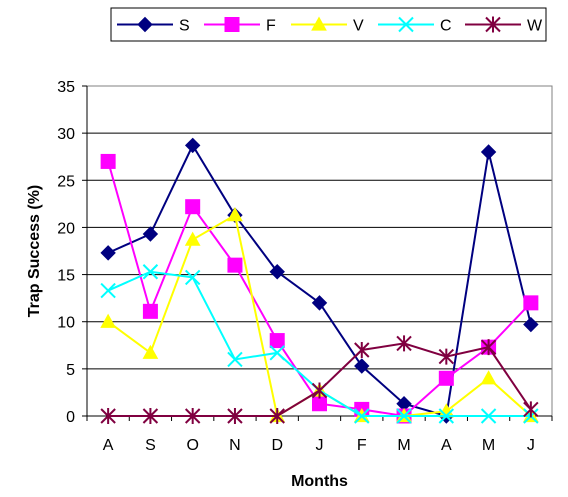  Describe the element at coordinates (327, 25) in the screenshot. I see `legend-item-V: V` at that location.